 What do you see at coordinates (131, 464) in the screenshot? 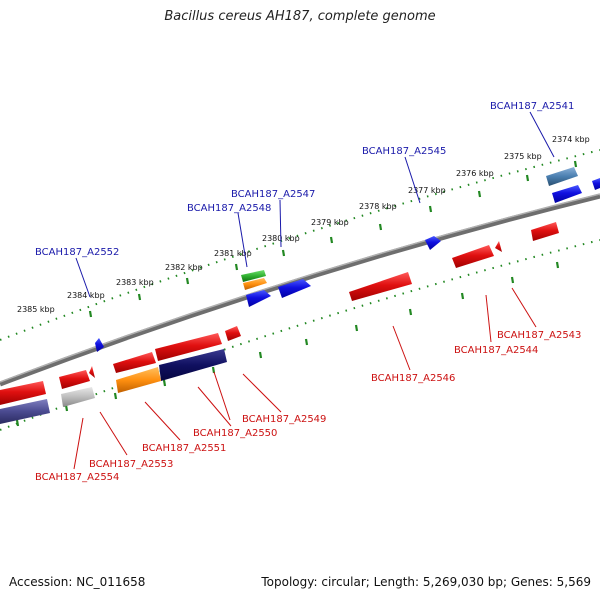
I see `gene-label: BCAH187_A2553` at bounding box center [131, 464].